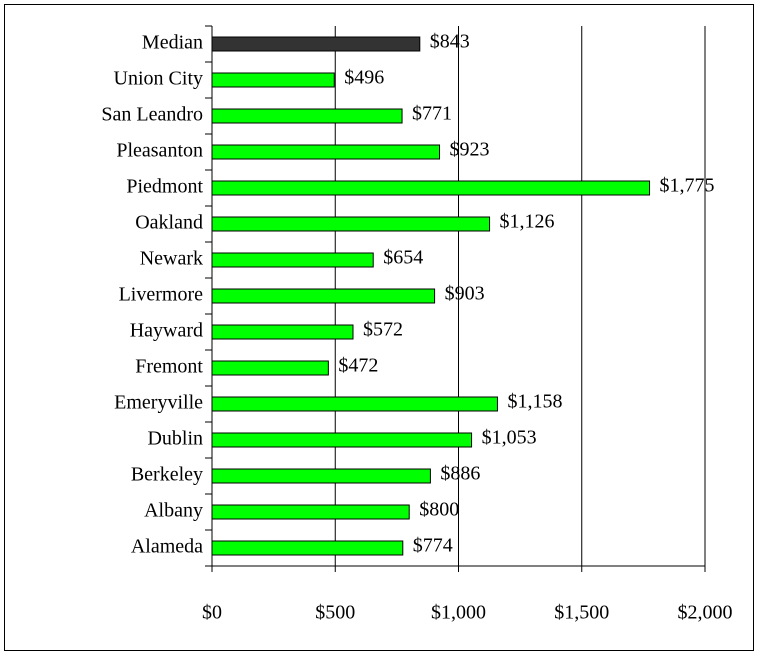 The image size is (758, 655). I want to click on y-tick-label: Pleasanton, so click(159, 151).